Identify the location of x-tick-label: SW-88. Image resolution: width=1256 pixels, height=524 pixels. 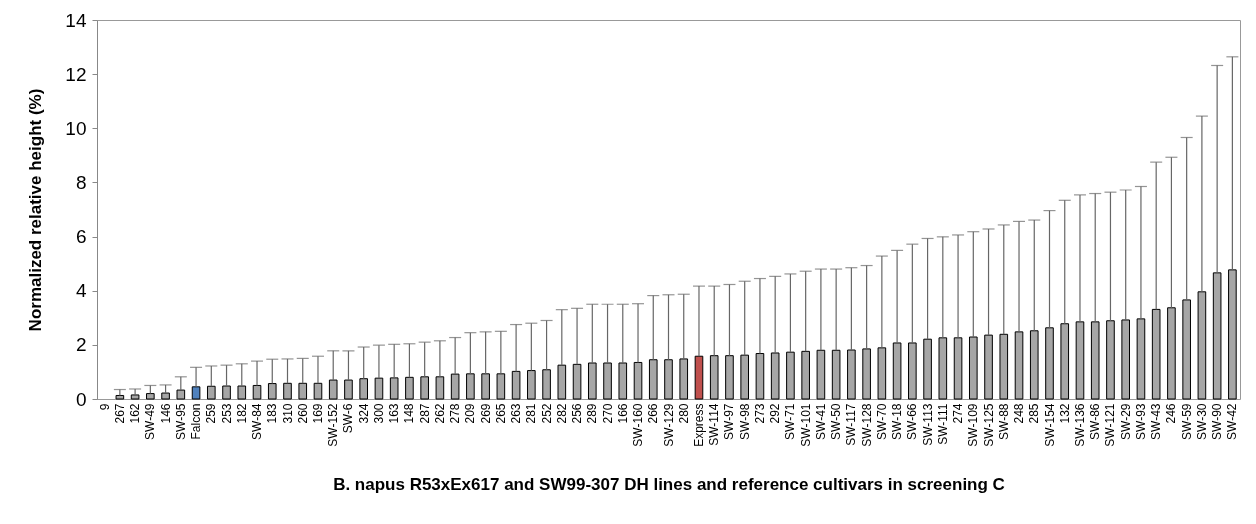
(1003, 421).